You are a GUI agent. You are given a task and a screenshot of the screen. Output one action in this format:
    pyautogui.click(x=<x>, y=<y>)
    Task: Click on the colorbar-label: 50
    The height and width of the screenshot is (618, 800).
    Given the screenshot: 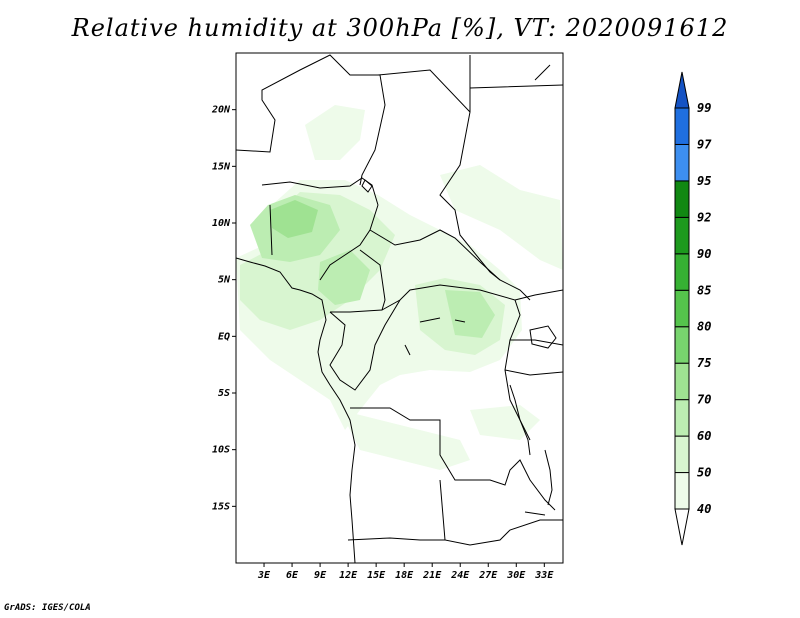 What is the action you would take?
    pyautogui.click(x=704, y=473)
    